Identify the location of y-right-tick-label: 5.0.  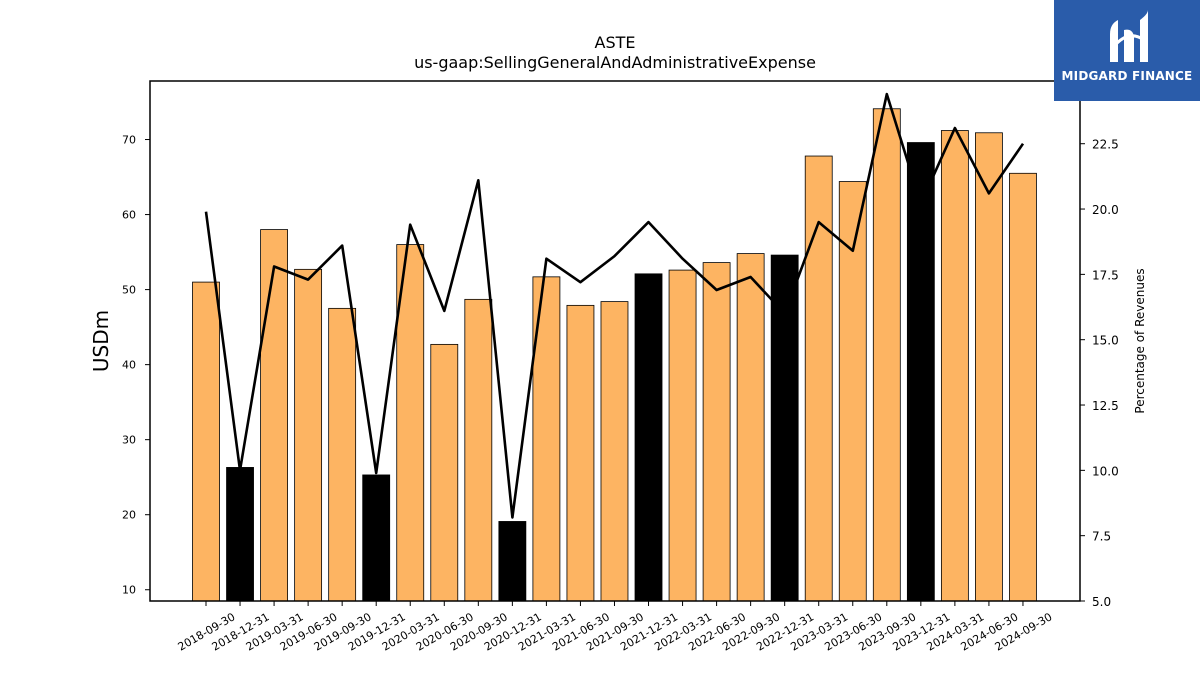
(1101, 602).